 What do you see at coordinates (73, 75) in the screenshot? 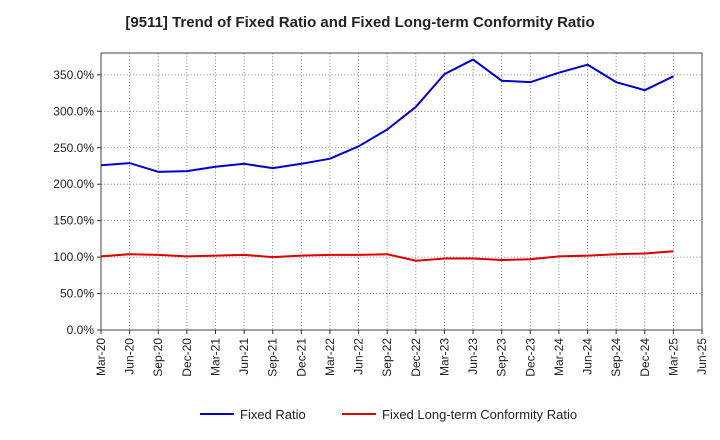
I see `y-tick-label: 350.0%` at bounding box center [73, 75].